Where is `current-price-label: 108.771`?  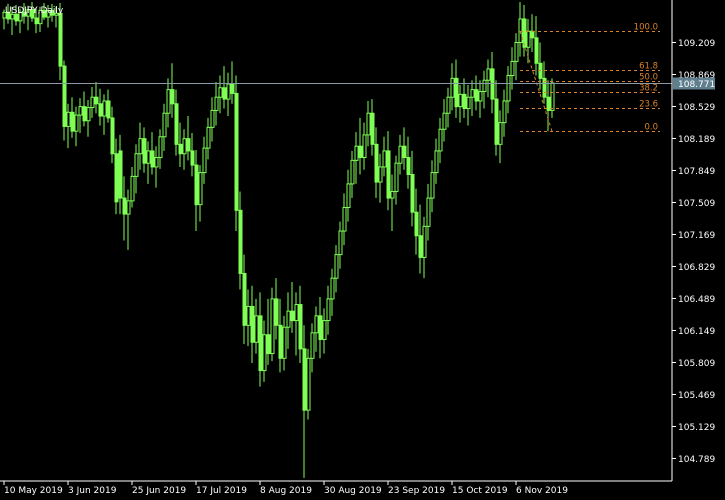
current-price-label: 108.771 is located at coordinates (696, 85).